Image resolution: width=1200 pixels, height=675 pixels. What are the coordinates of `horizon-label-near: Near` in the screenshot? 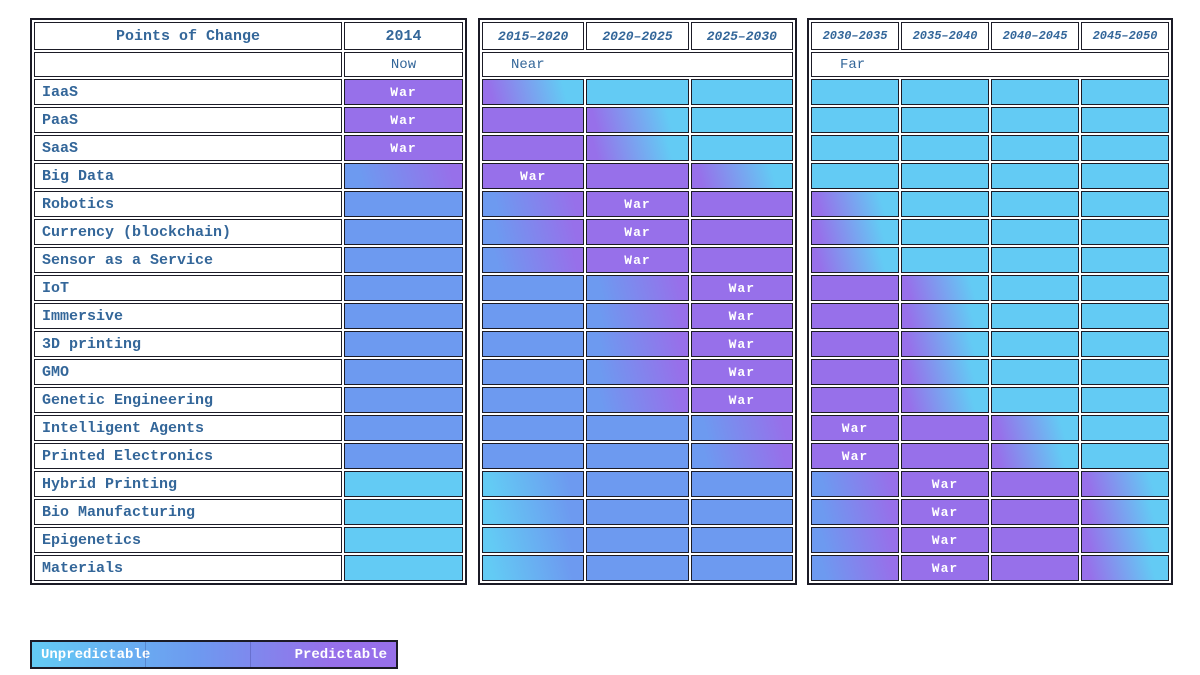 It's located at (637, 64).